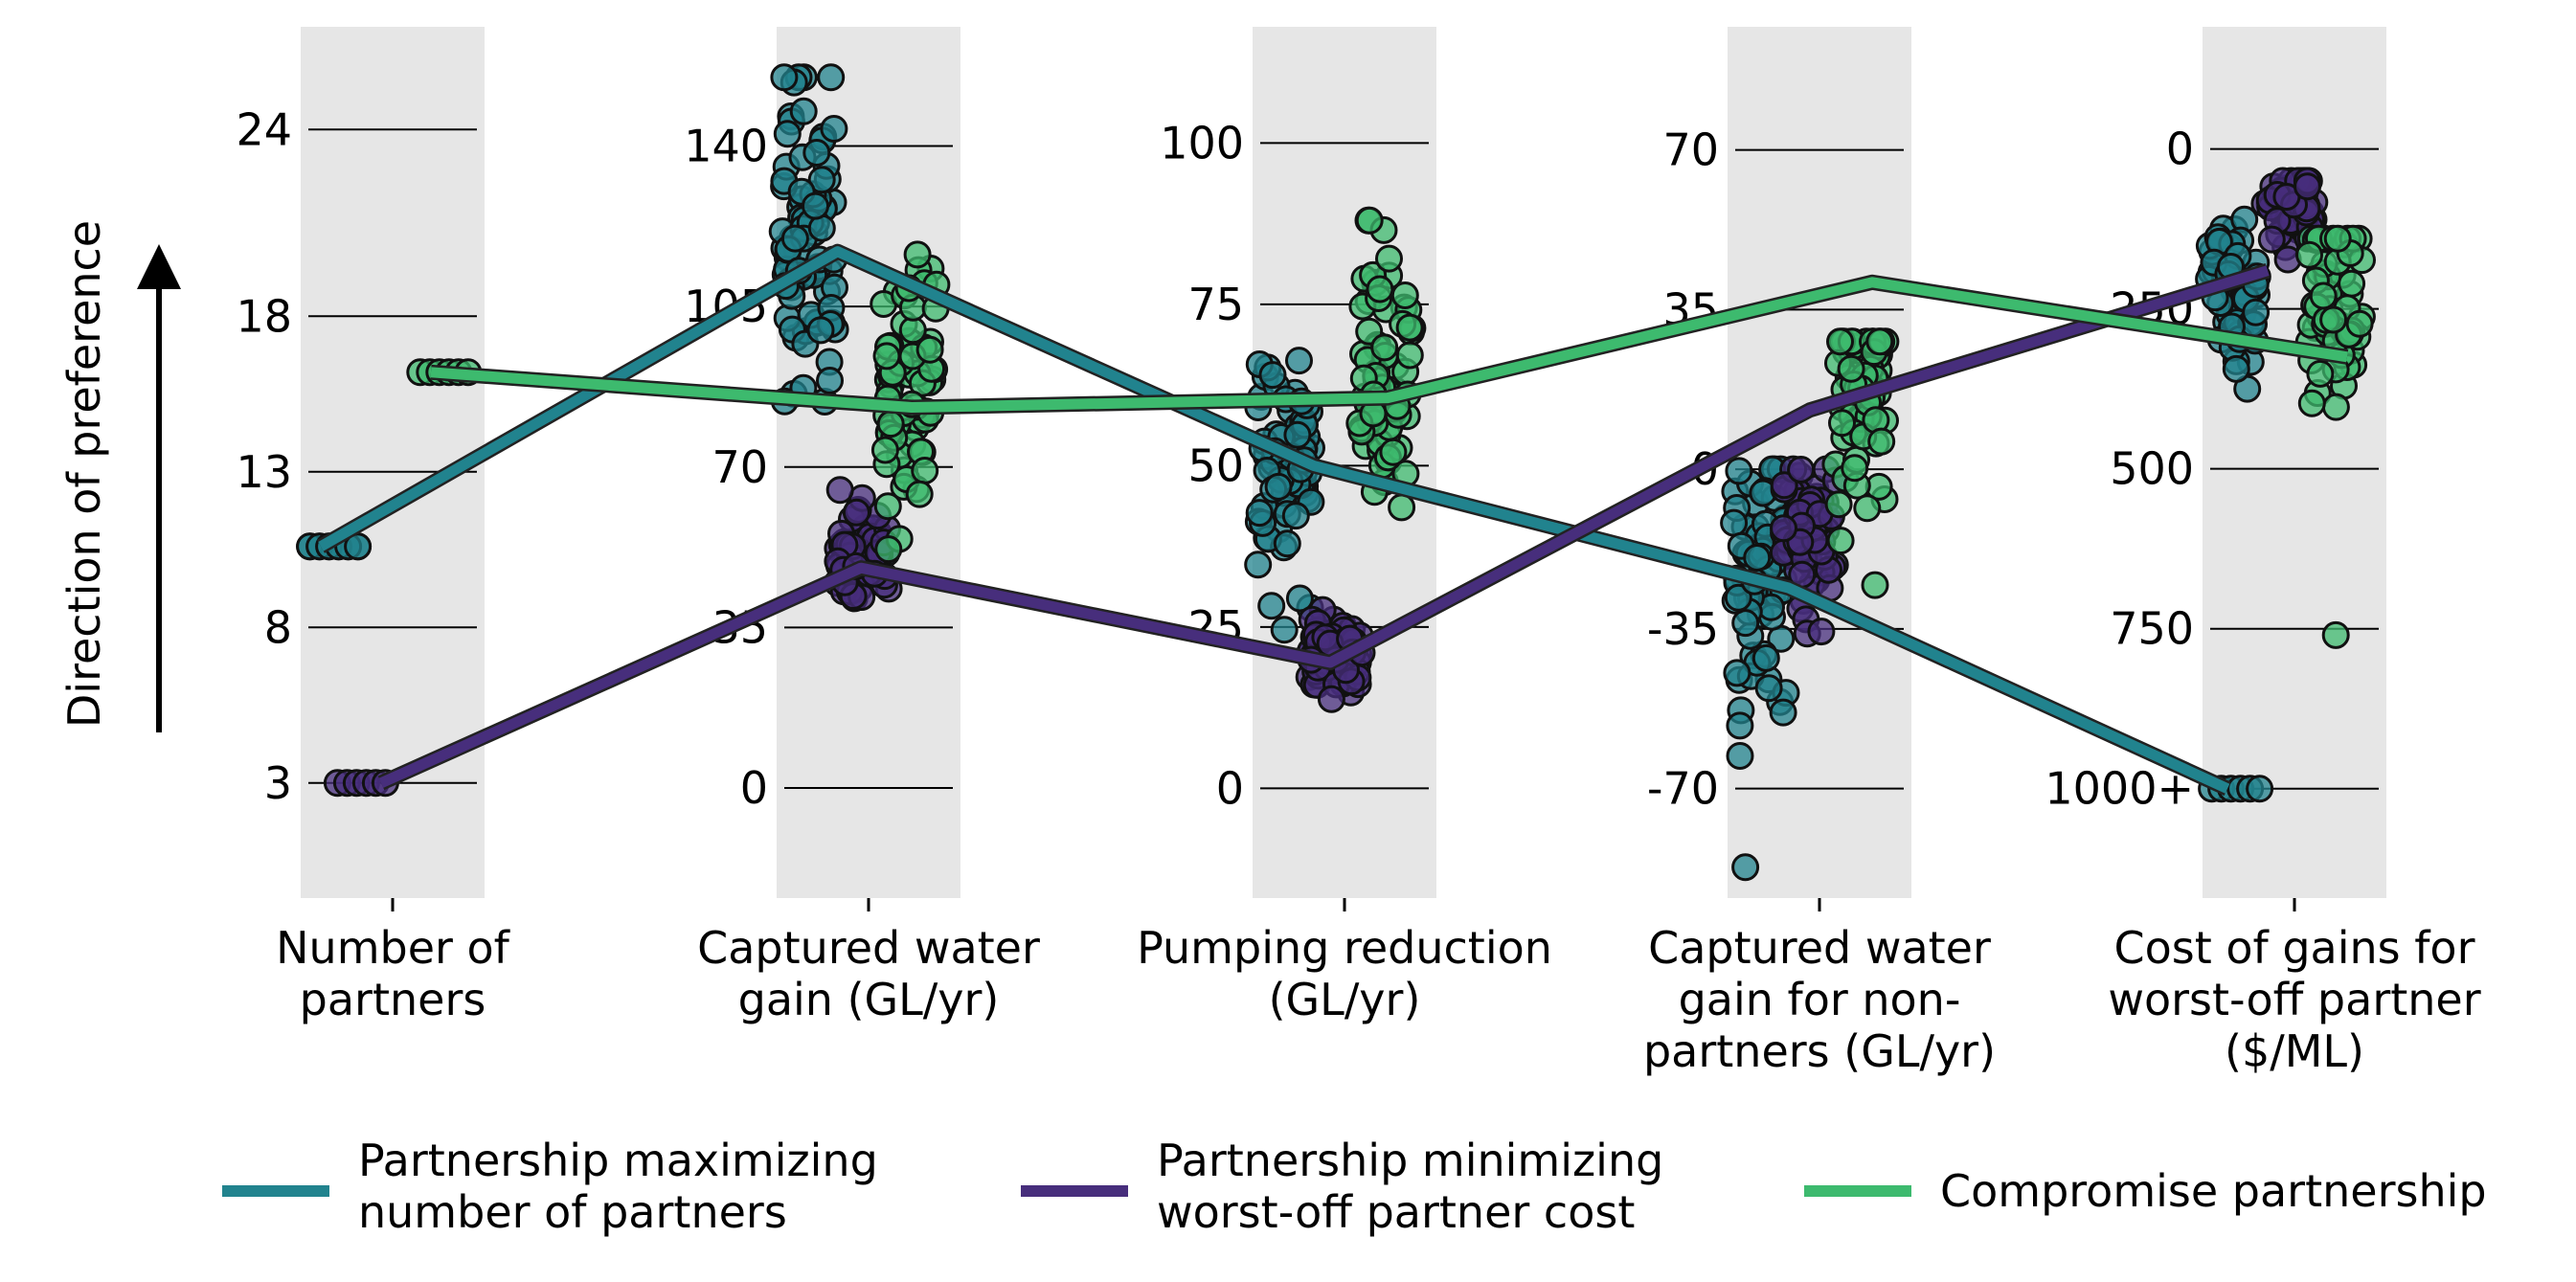 Image resolution: width=2576 pixels, height=1282 pixels. Describe the element at coordinates (1410, 1160) in the screenshot. I see `legend-label: Partnership minimizing` at that location.